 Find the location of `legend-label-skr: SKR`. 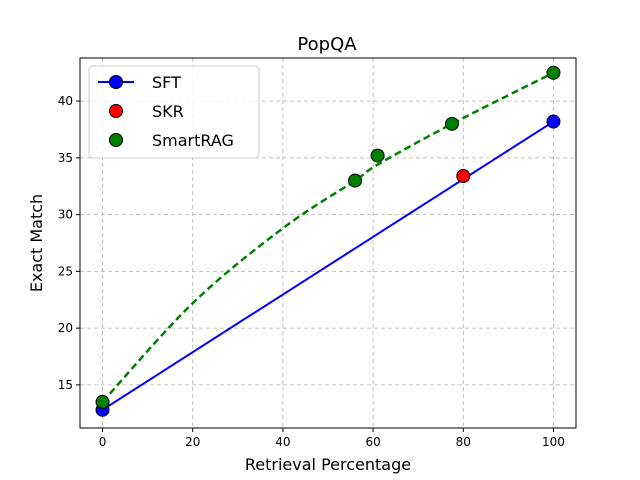

legend-label-skr: SKR is located at coordinates (168, 111).